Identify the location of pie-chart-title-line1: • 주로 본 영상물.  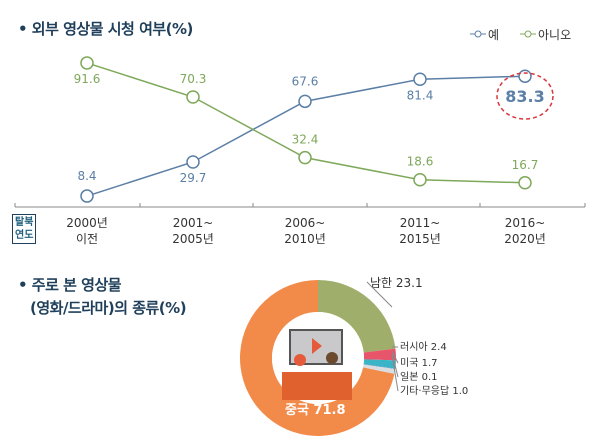
(70, 285).